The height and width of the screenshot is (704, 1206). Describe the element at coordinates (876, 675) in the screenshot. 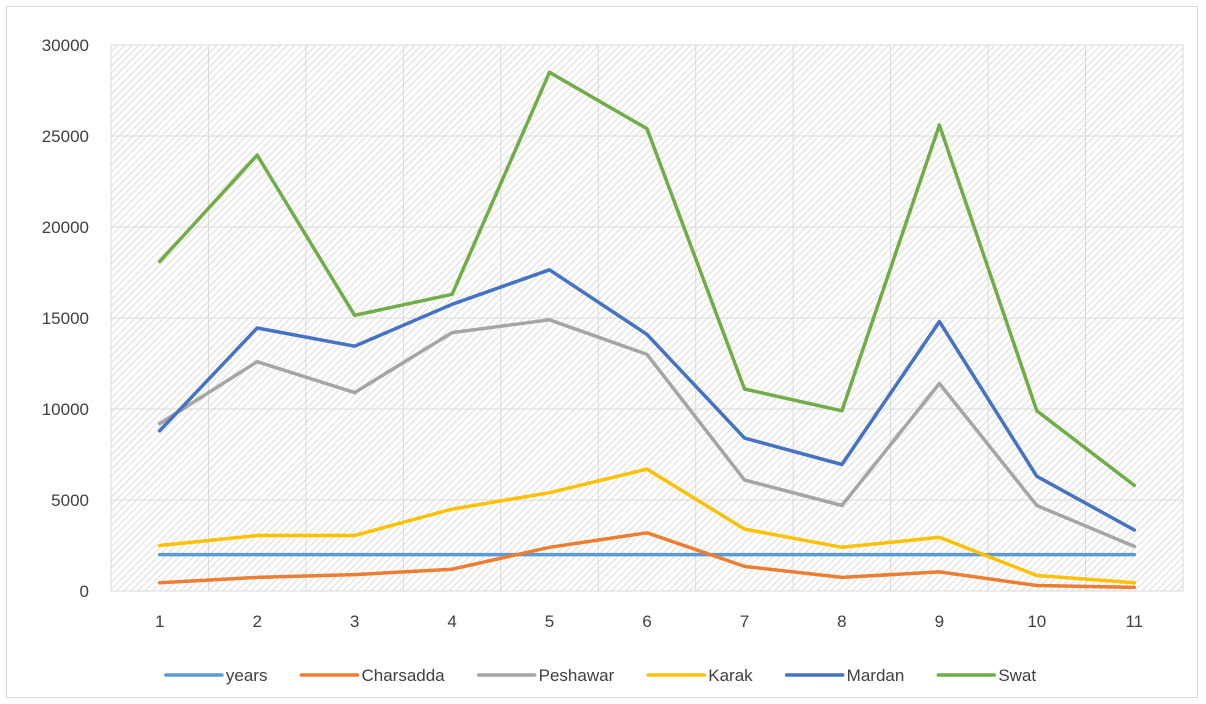

I see `legend-label: Mardan` at that location.